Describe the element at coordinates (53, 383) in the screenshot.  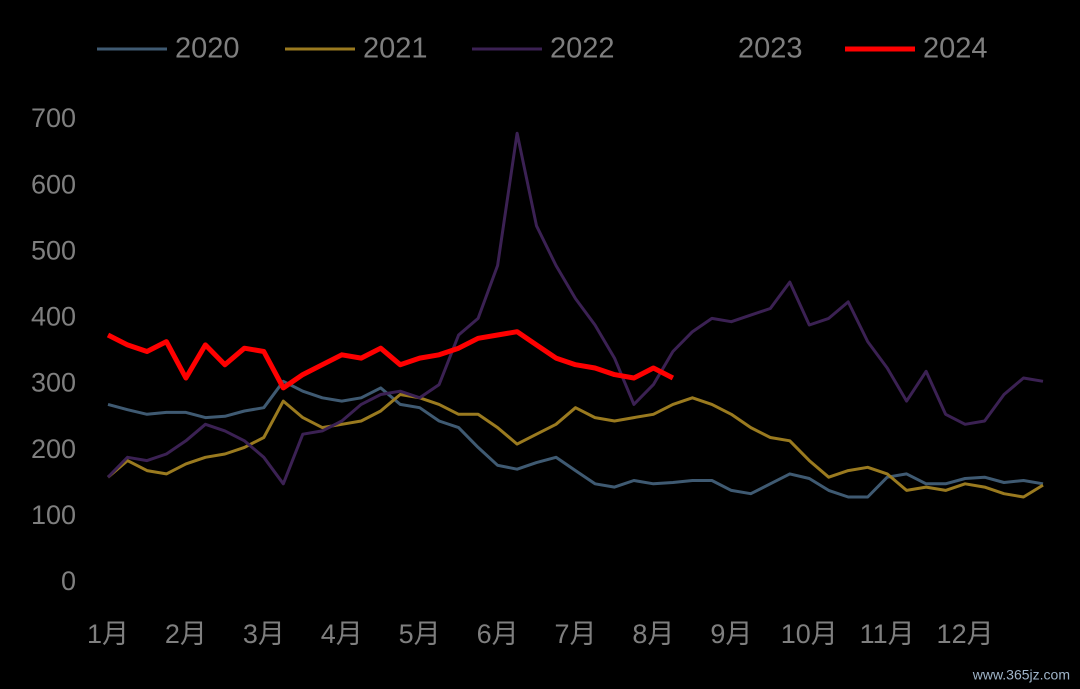
I see `y-tick-label: 300` at that location.